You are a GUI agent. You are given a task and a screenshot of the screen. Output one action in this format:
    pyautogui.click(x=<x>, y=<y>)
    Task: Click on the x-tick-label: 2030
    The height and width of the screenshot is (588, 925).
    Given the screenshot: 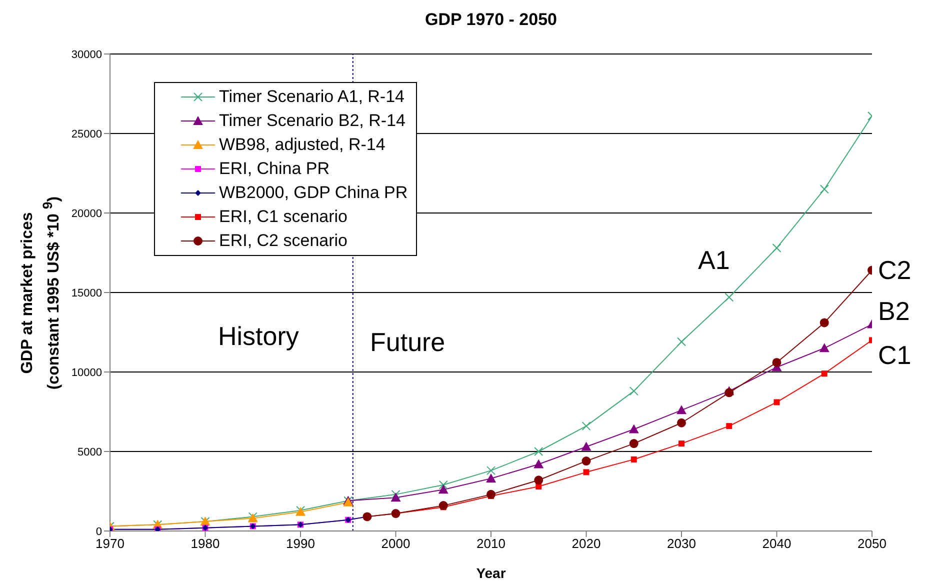 What is the action you would take?
    pyautogui.click(x=681, y=544)
    